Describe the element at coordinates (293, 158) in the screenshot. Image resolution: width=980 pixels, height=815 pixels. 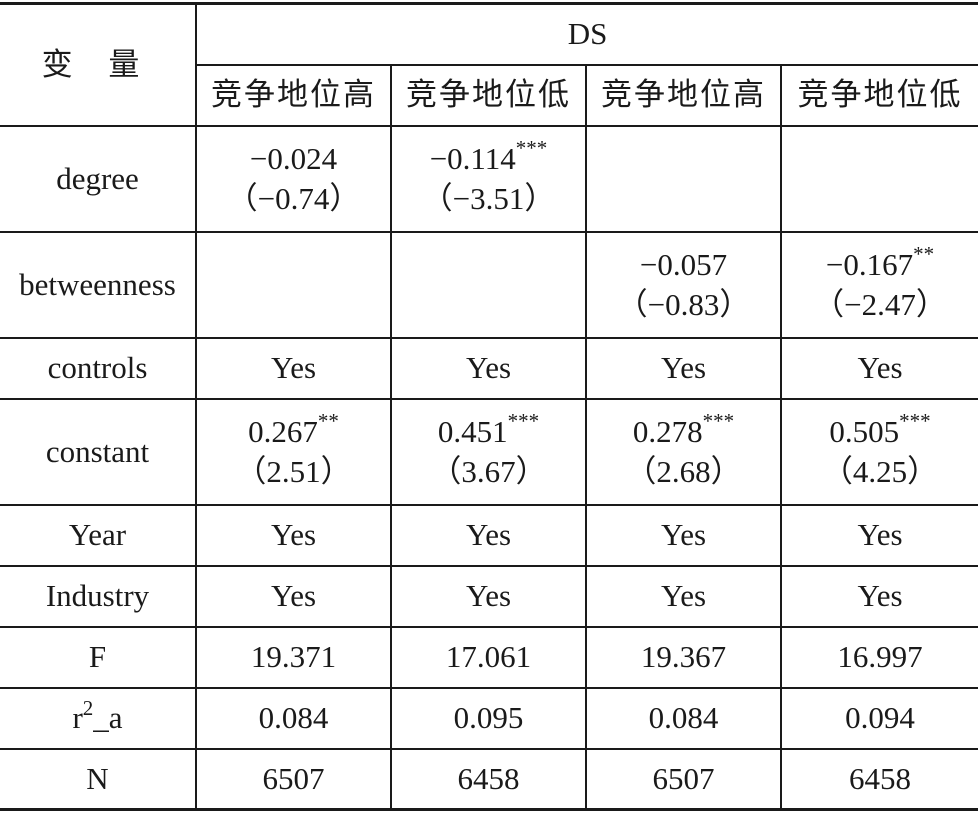
I see `coefficient: −0.024` at that location.